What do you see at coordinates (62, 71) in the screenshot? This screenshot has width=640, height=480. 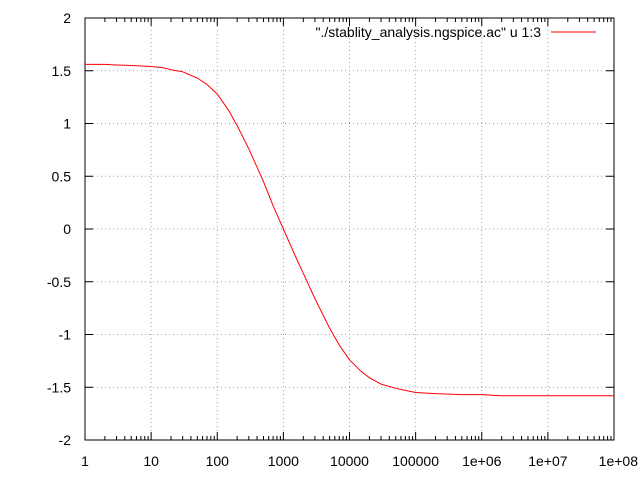 I see `y-tick-label: 1.5` at bounding box center [62, 71].